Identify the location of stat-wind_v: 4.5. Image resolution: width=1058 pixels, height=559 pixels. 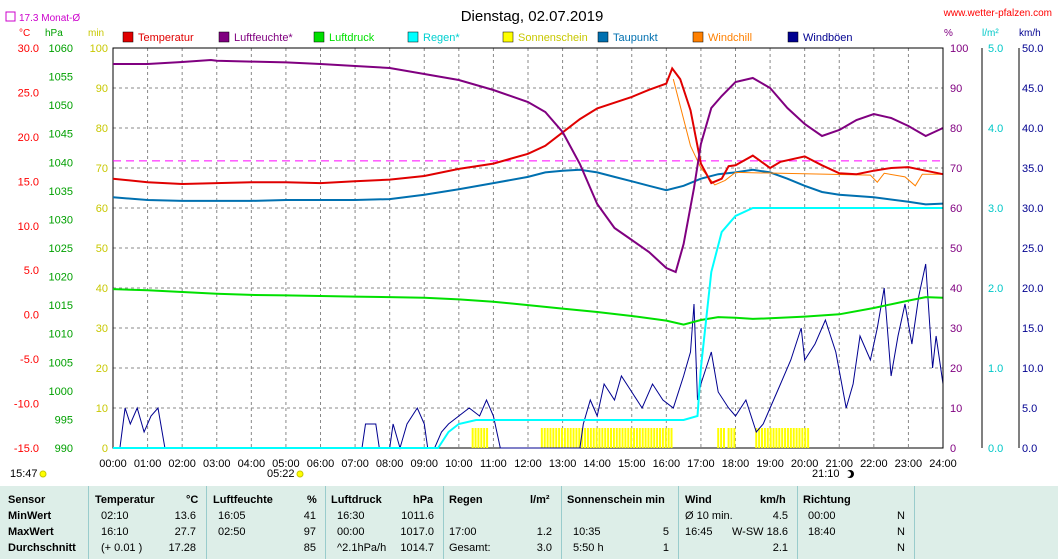
(780, 516).